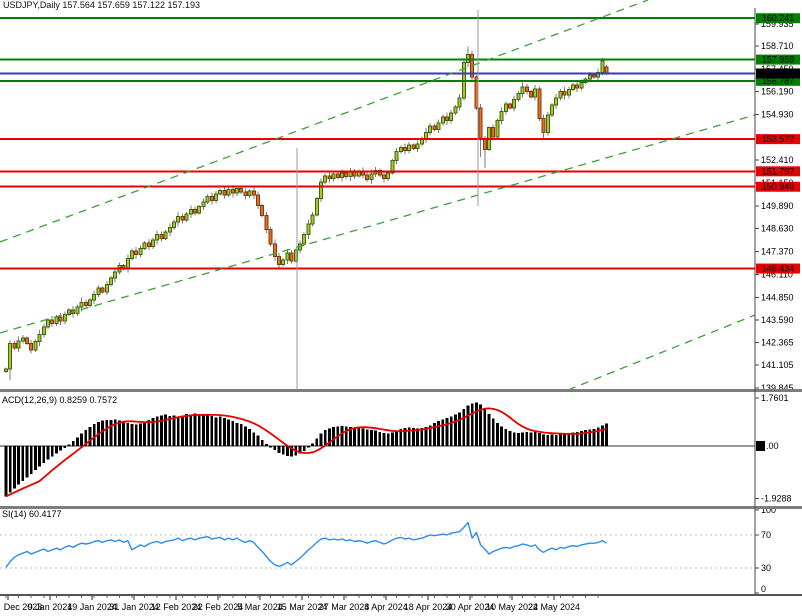 The height and width of the screenshot is (616, 802). I want to click on date-label: 31 Jan 2024, so click(134, 607).